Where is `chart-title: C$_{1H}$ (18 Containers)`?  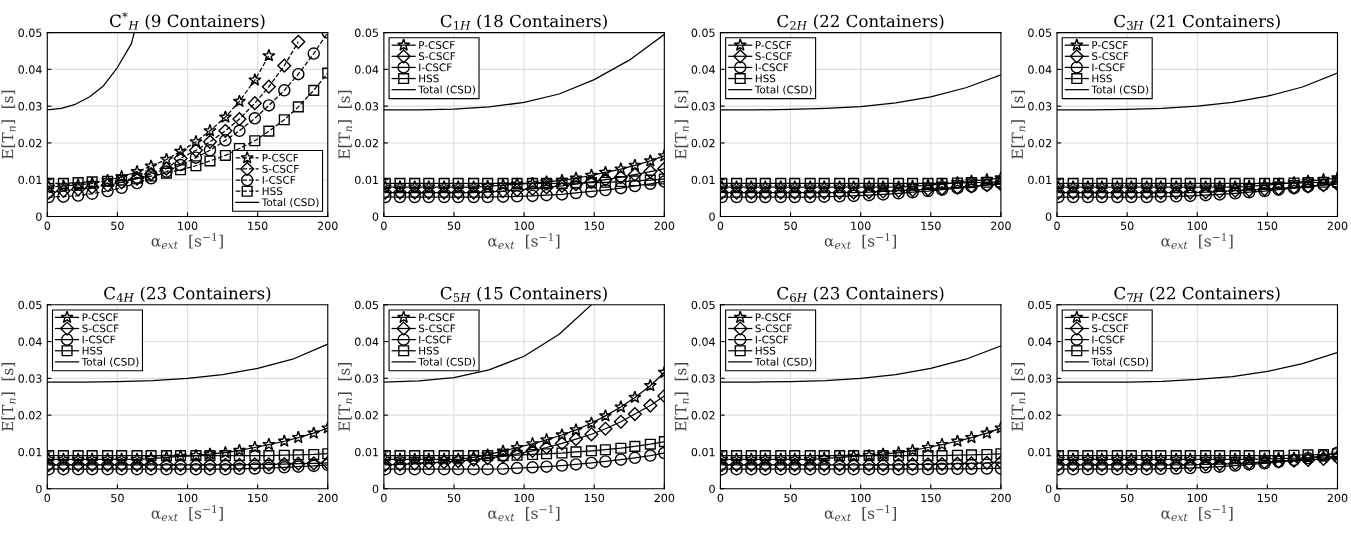
chart-title: C$_{1H}$ (18 Containers) is located at coordinates (523, 22).